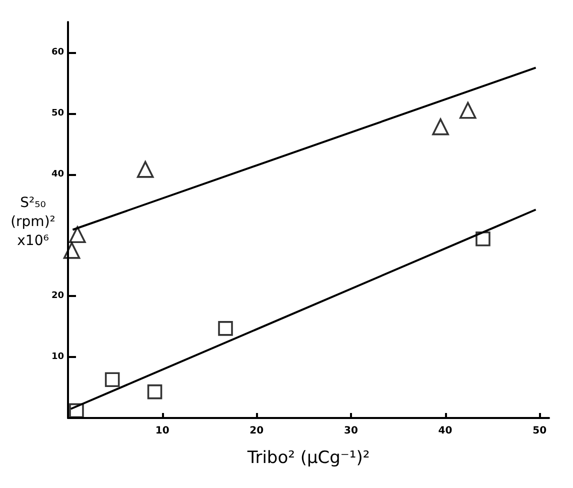 This screenshot has height=488, width=573. What do you see at coordinates (308, 458) in the screenshot?
I see `x-axis-title: Tribo² (μCg⁻¹)²` at bounding box center [308, 458].